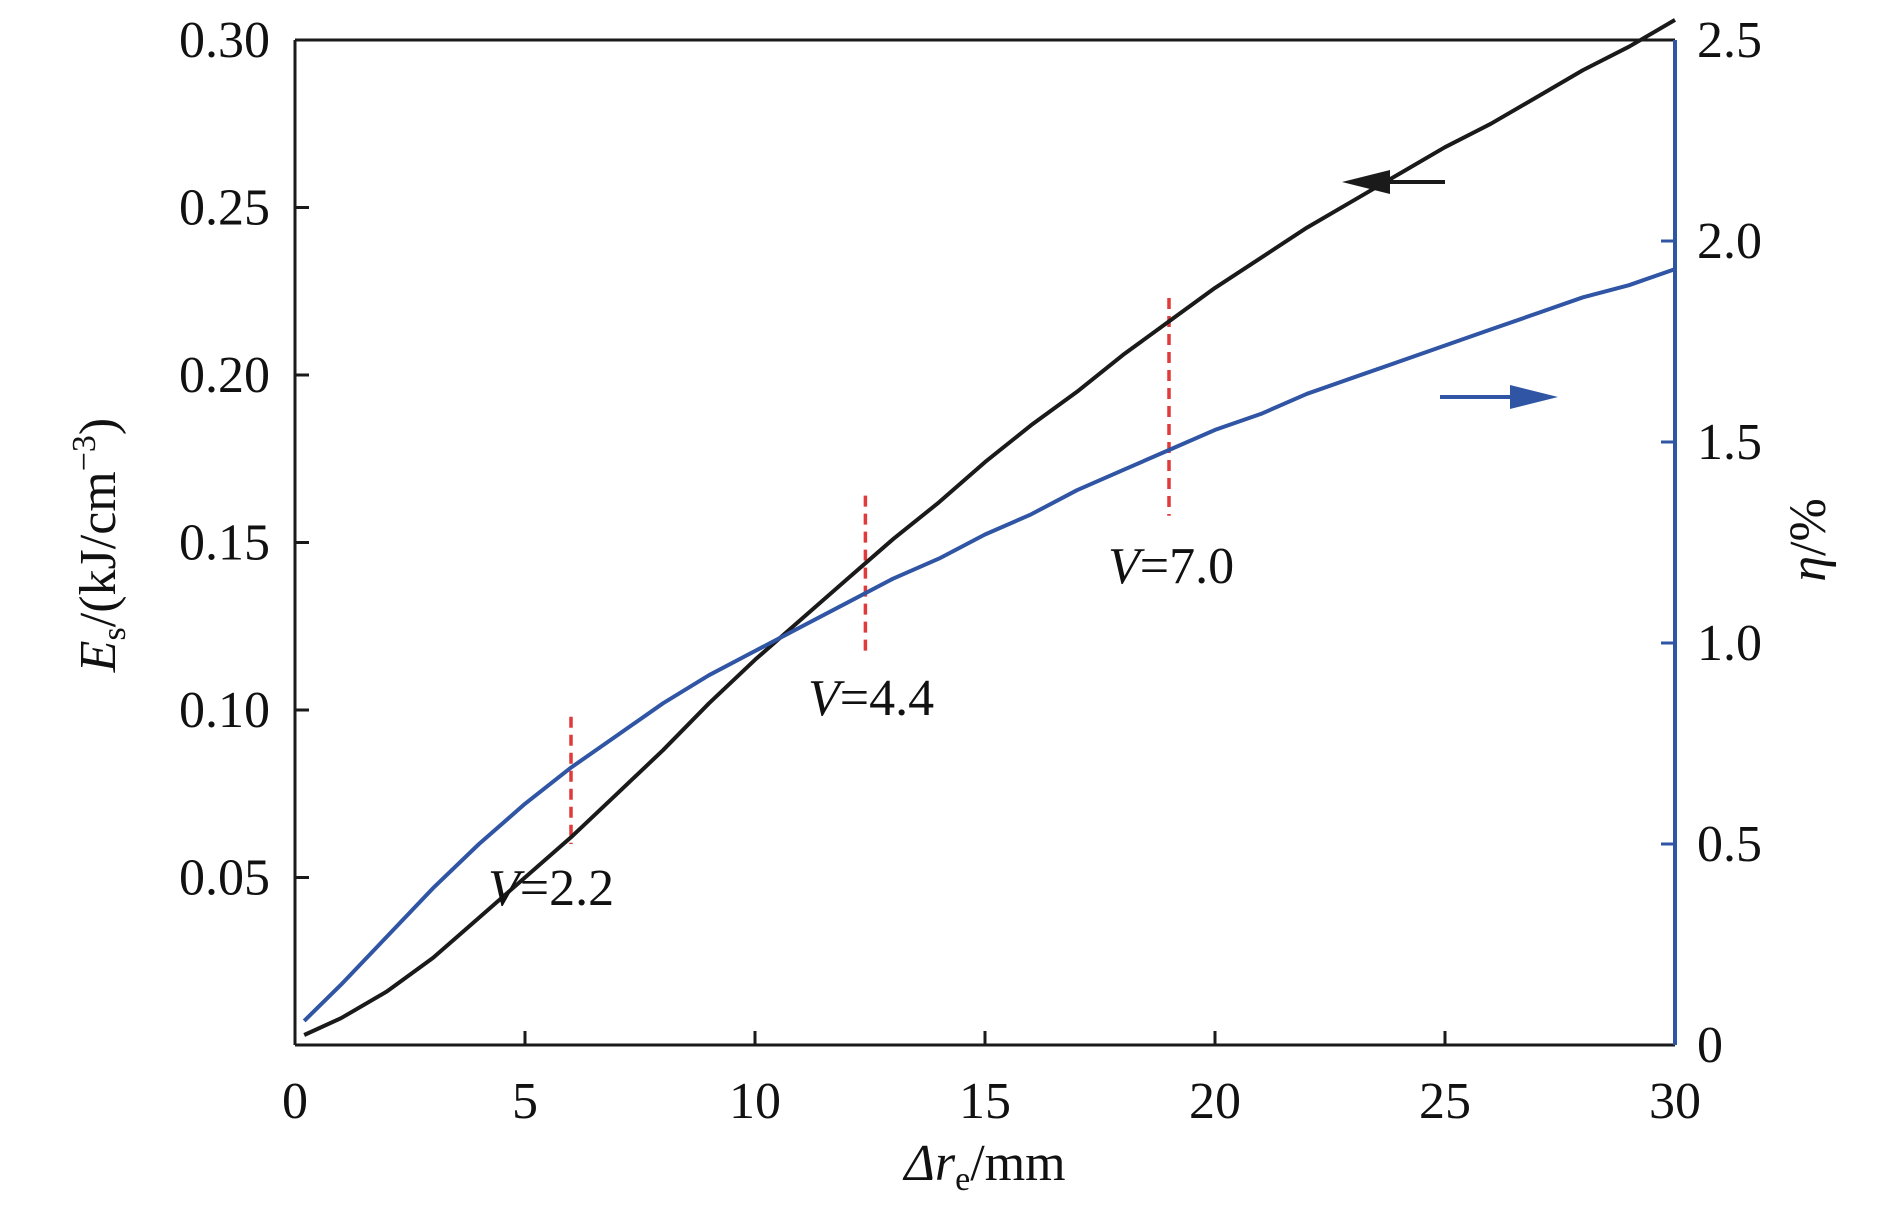  What do you see at coordinates (1393, 182) in the screenshot?
I see `left-axis-arrow` at bounding box center [1393, 182].